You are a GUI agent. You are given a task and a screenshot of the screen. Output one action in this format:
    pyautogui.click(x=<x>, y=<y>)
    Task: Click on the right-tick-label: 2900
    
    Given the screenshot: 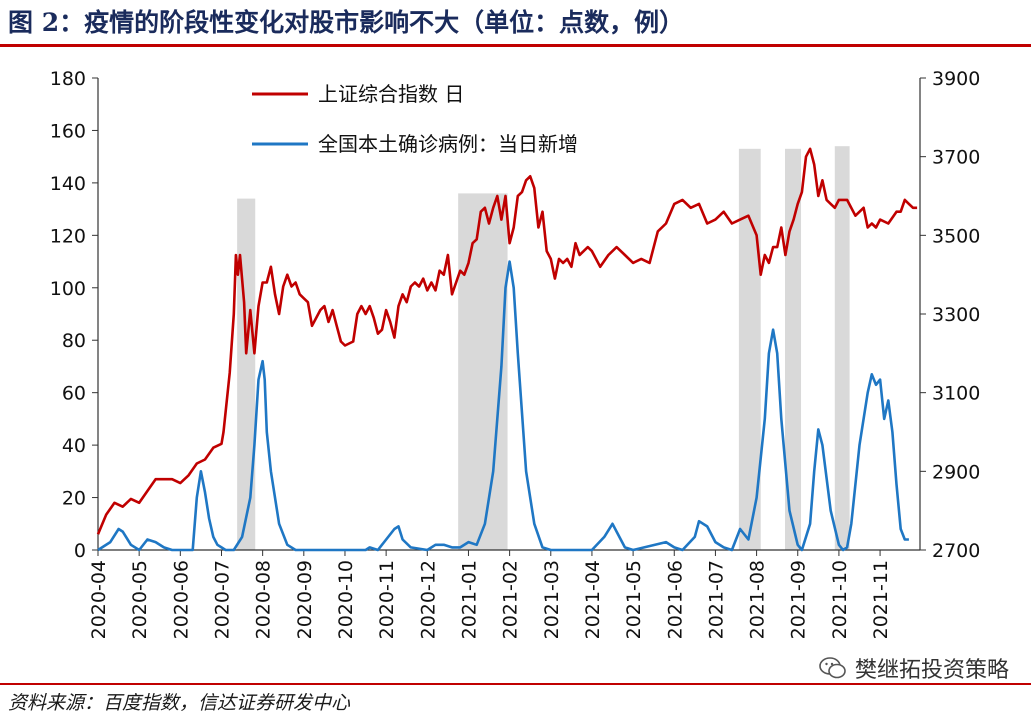 What is the action you would take?
    pyautogui.click(x=956, y=472)
    